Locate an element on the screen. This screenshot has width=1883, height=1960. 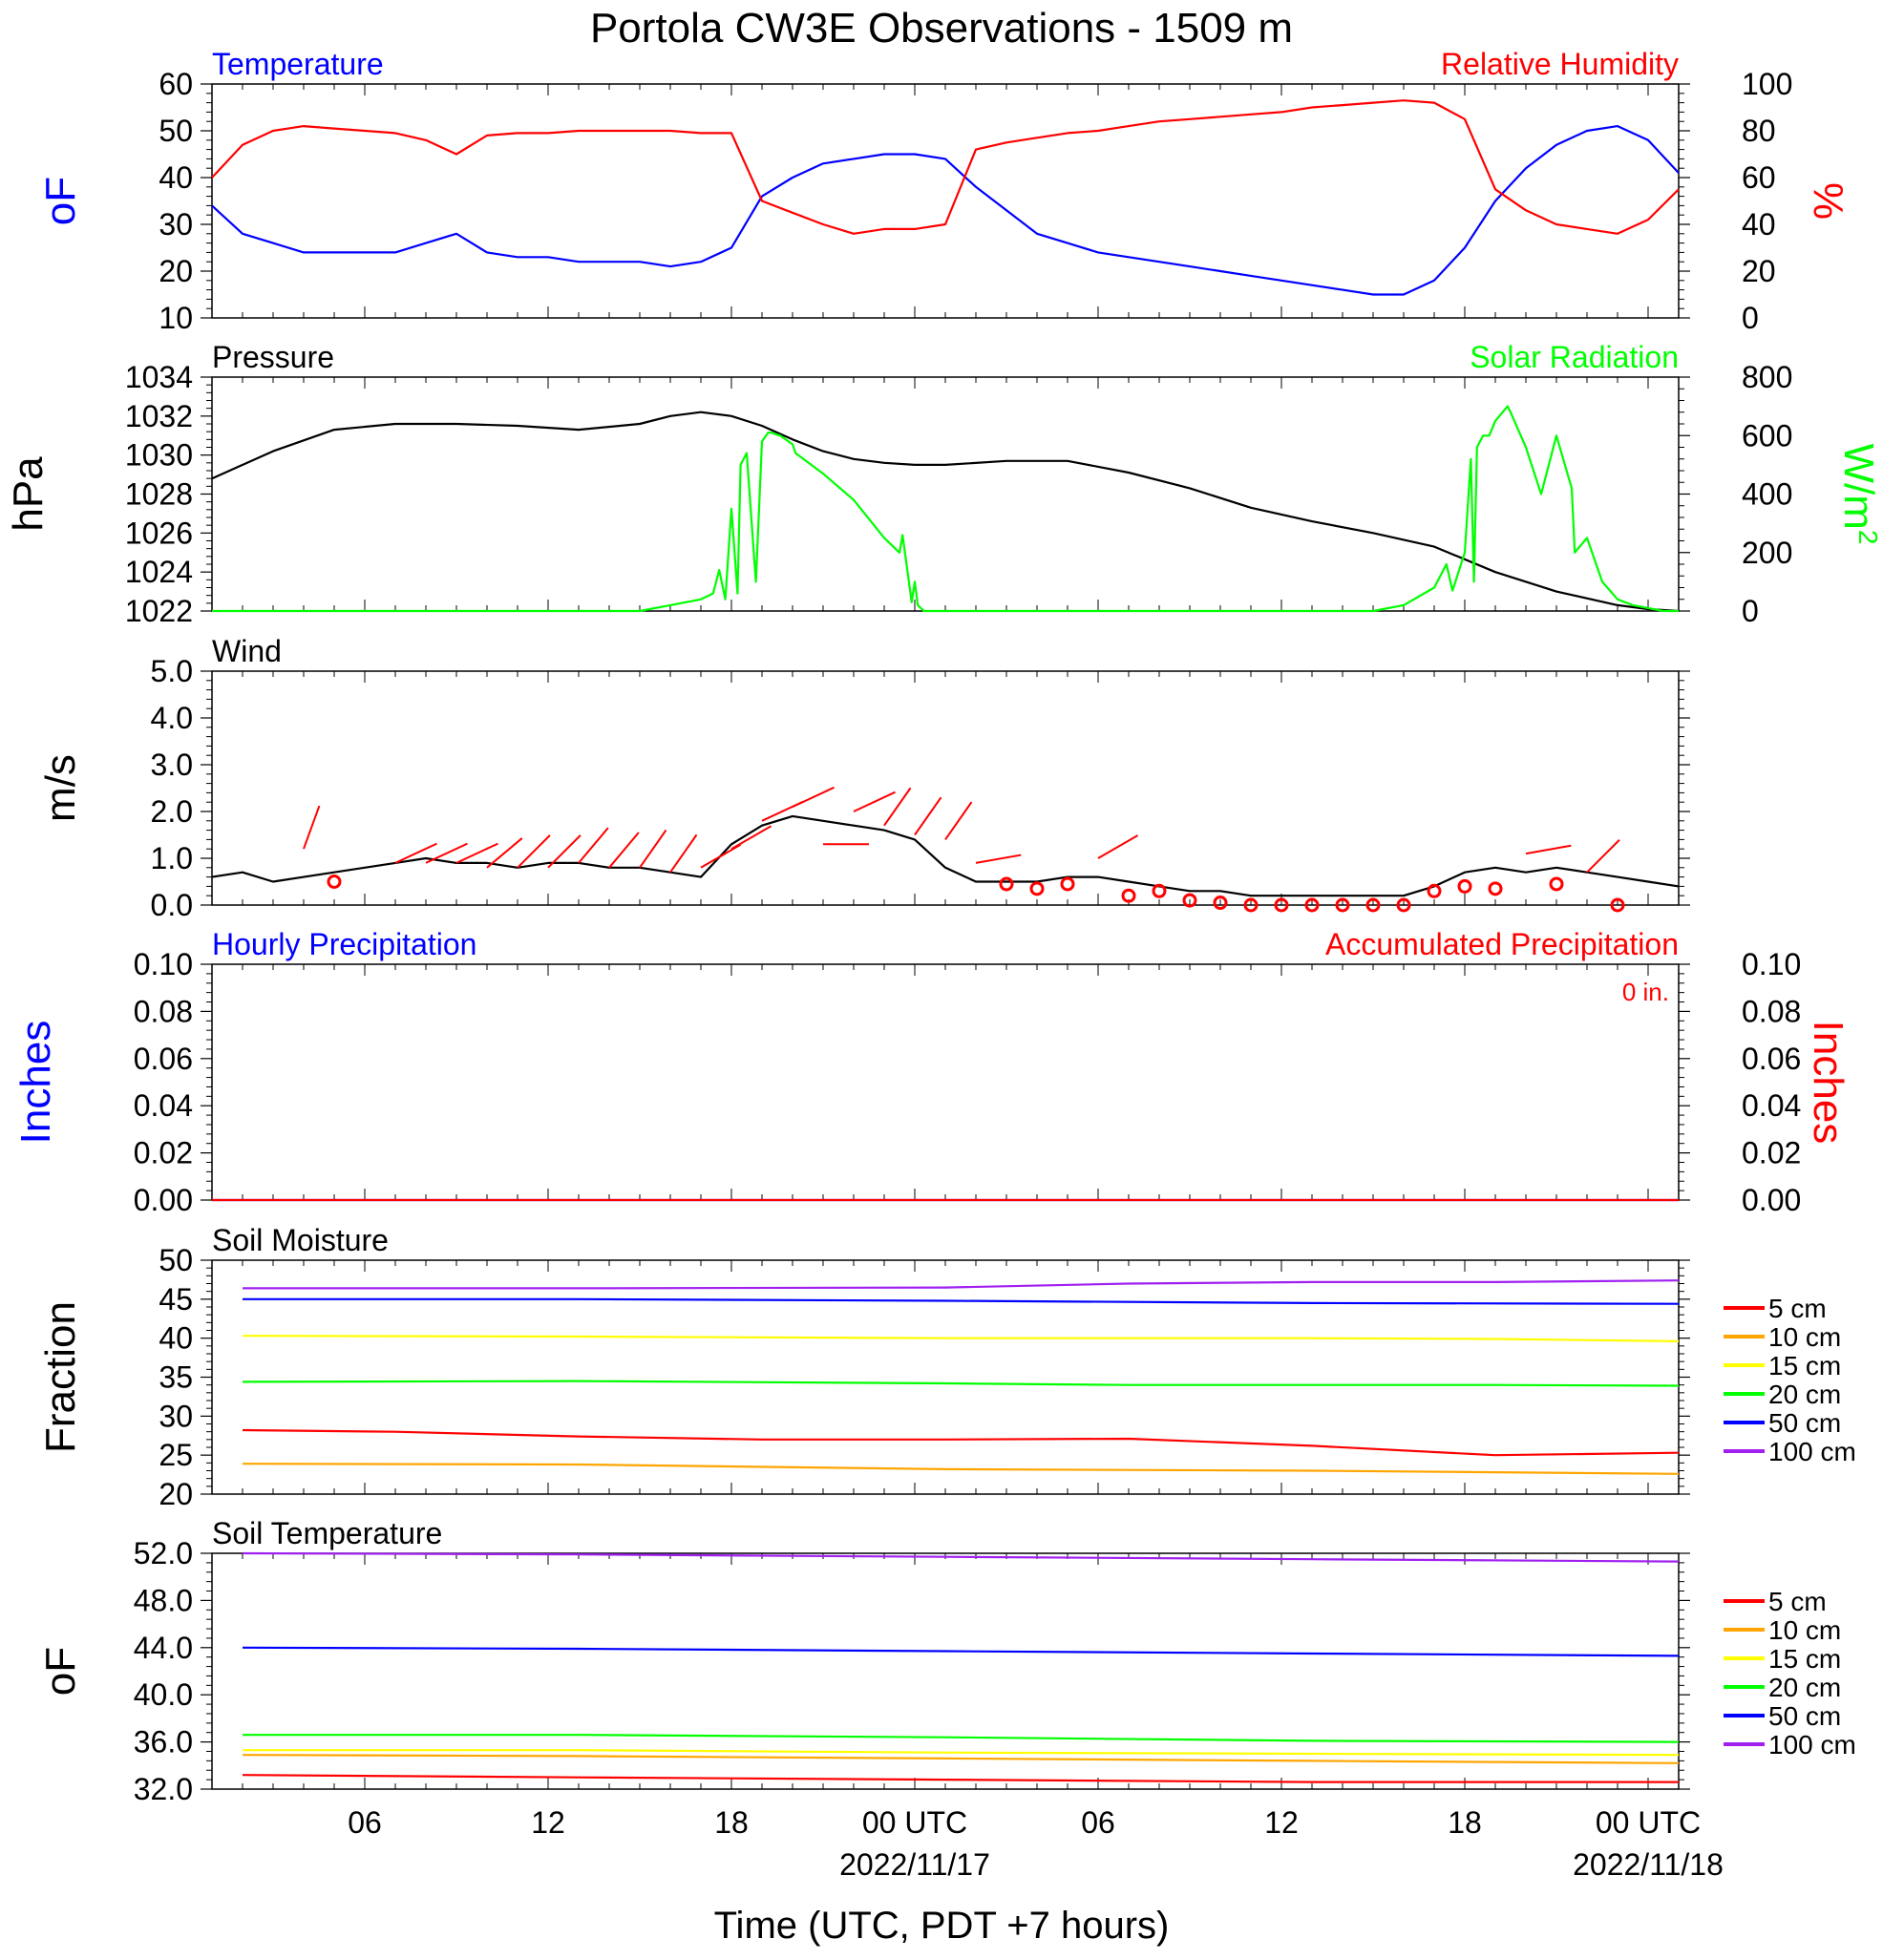
x-axis-label: Time (UTC, PDT +7 hours) is located at coordinates (942, 1926).